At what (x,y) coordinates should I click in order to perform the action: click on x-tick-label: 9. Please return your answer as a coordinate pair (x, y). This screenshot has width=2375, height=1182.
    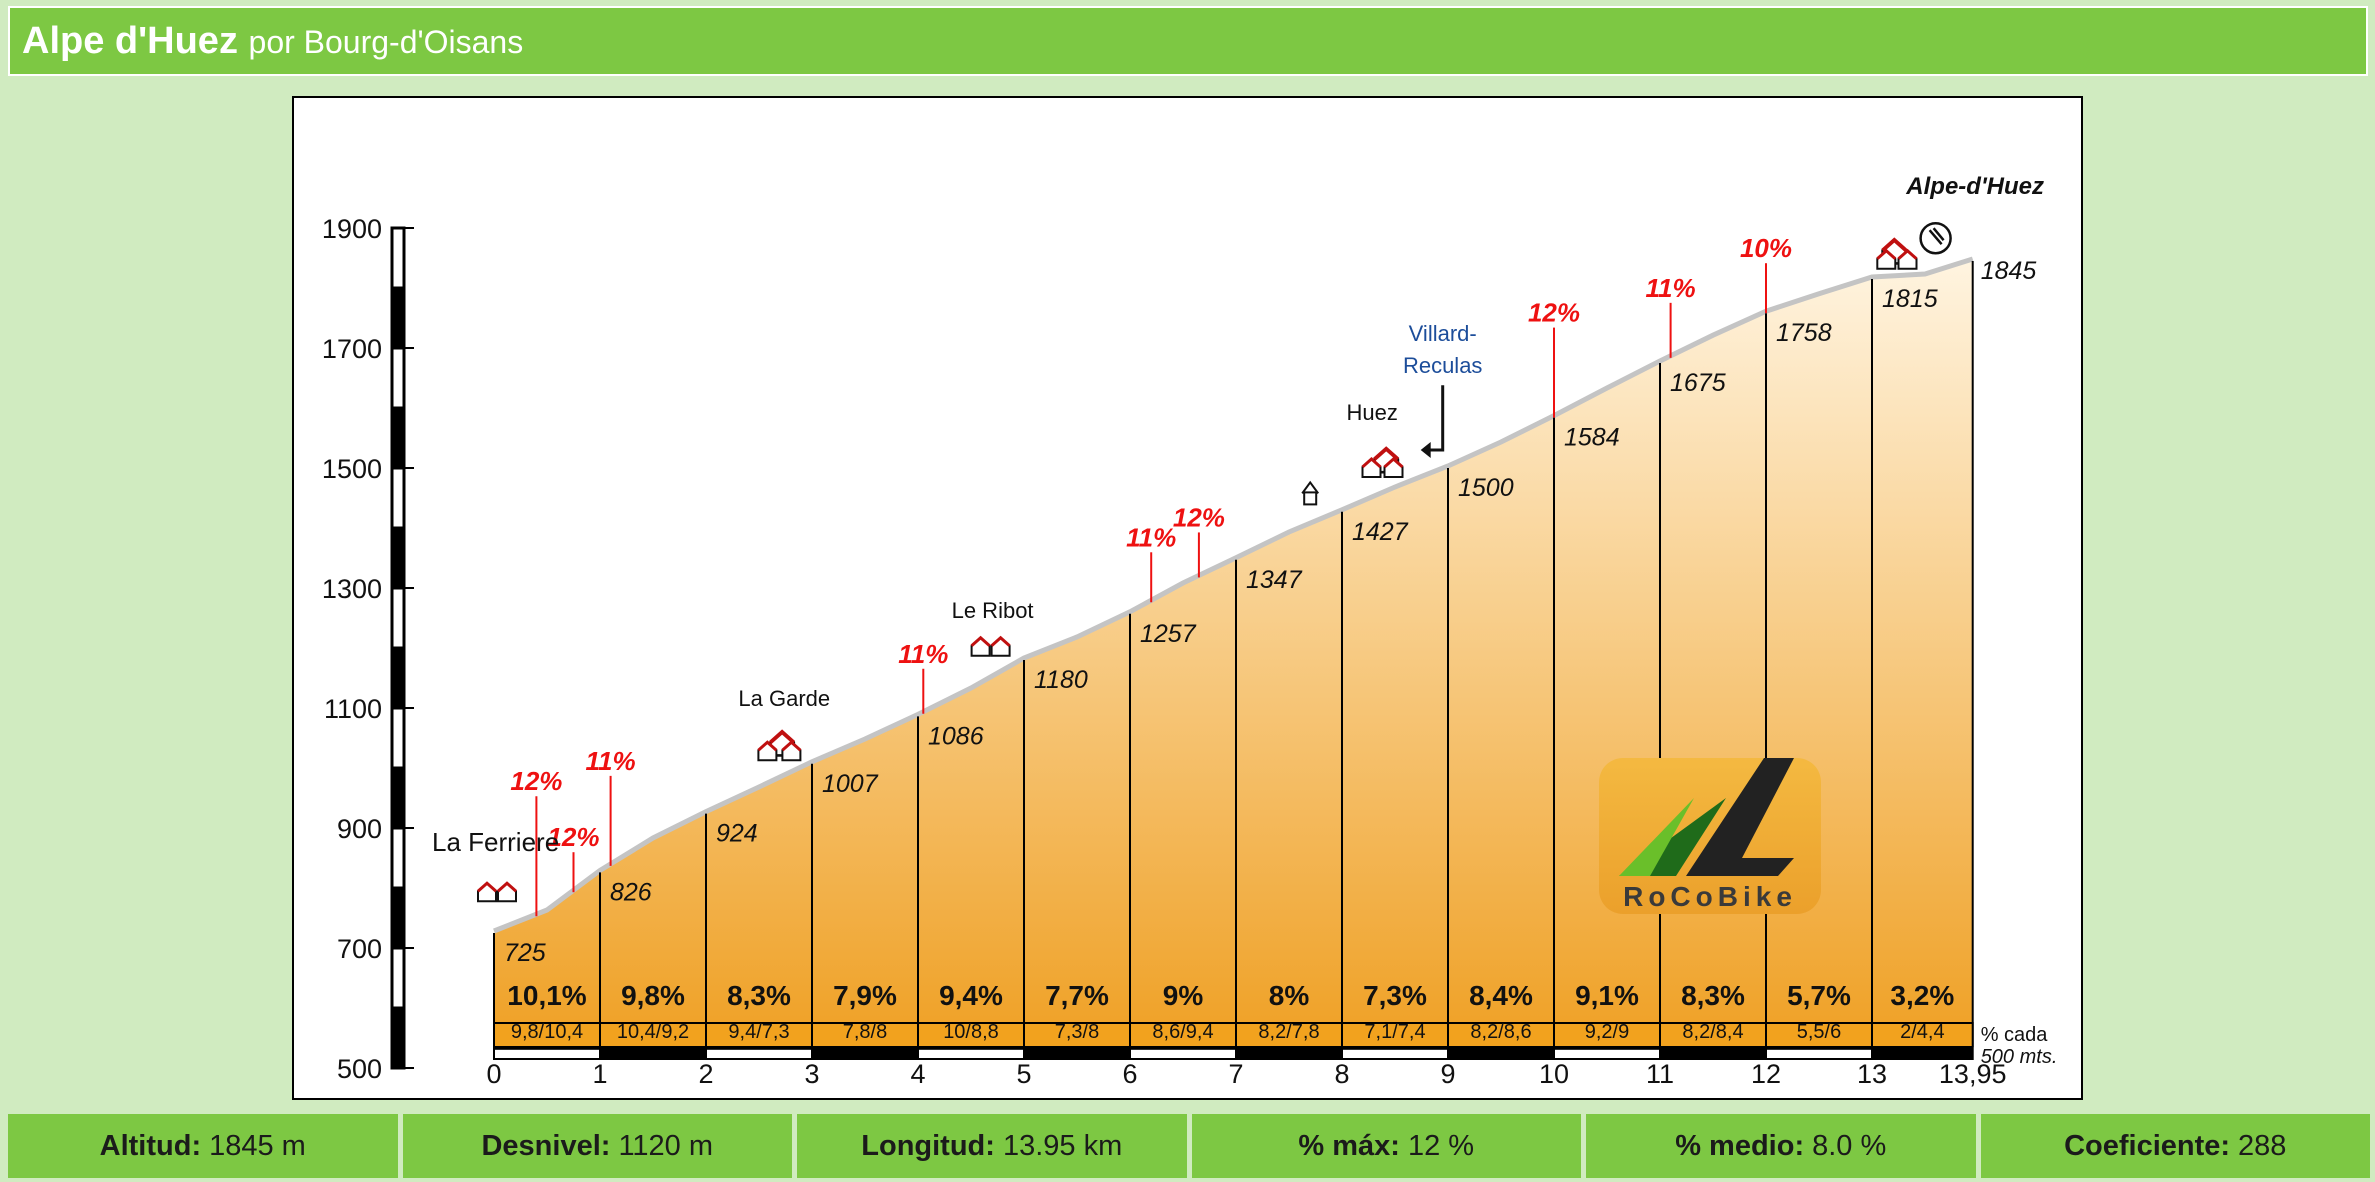
    Looking at the image, I should click on (1447, 1074).